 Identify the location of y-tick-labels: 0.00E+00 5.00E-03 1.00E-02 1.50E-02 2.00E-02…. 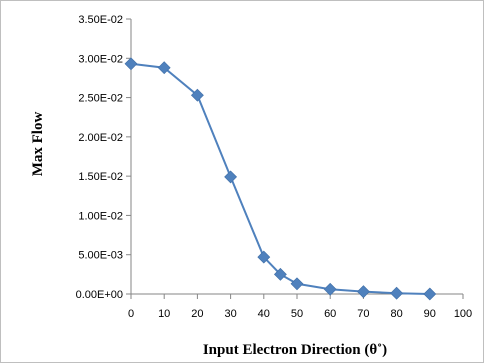
(99, 157).